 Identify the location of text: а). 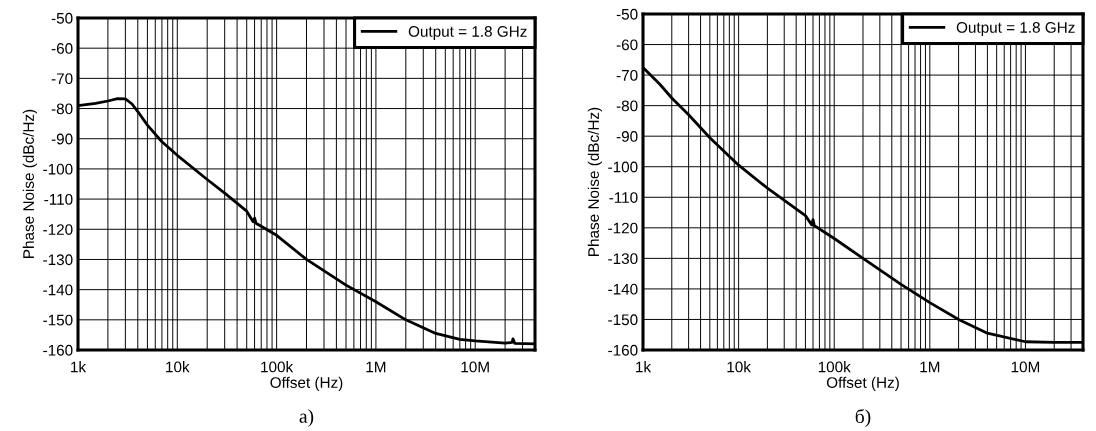
(306, 418).